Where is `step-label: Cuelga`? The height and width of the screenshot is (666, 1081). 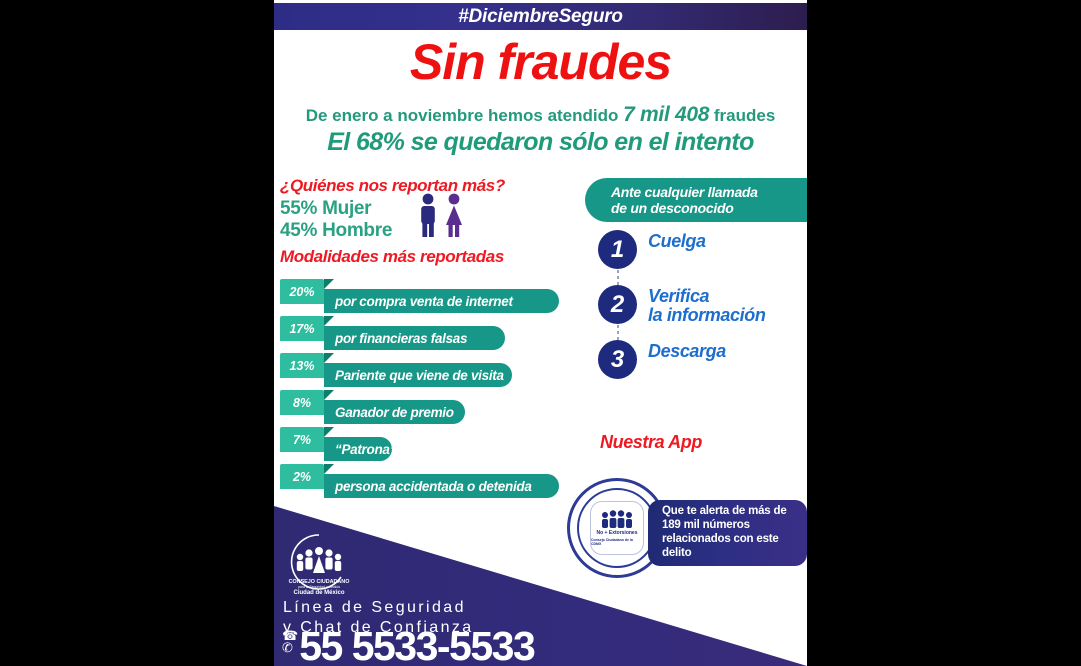 step-label: Cuelga is located at coordinates (677, 241).